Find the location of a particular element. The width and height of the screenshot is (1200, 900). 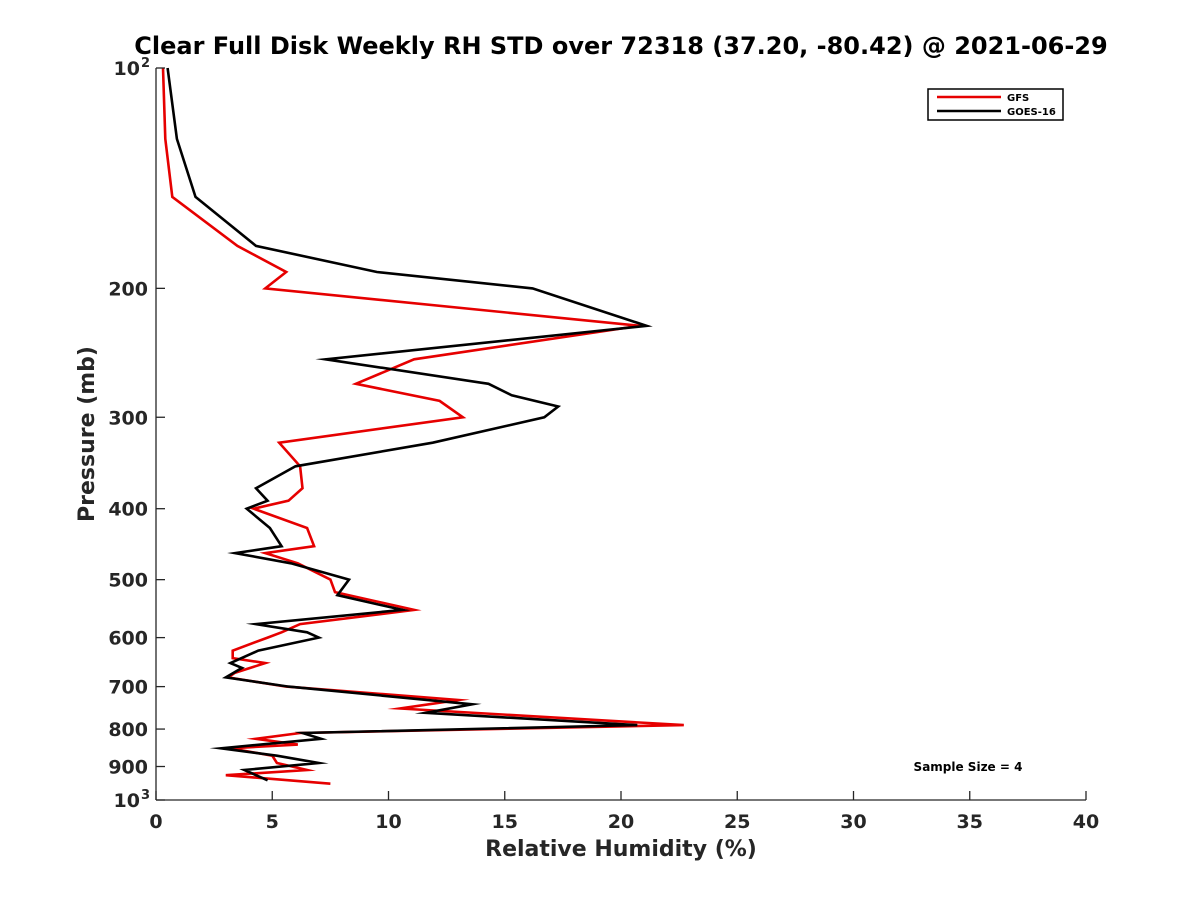

x-tick-label: 10 is located at coordinates (388, 822).